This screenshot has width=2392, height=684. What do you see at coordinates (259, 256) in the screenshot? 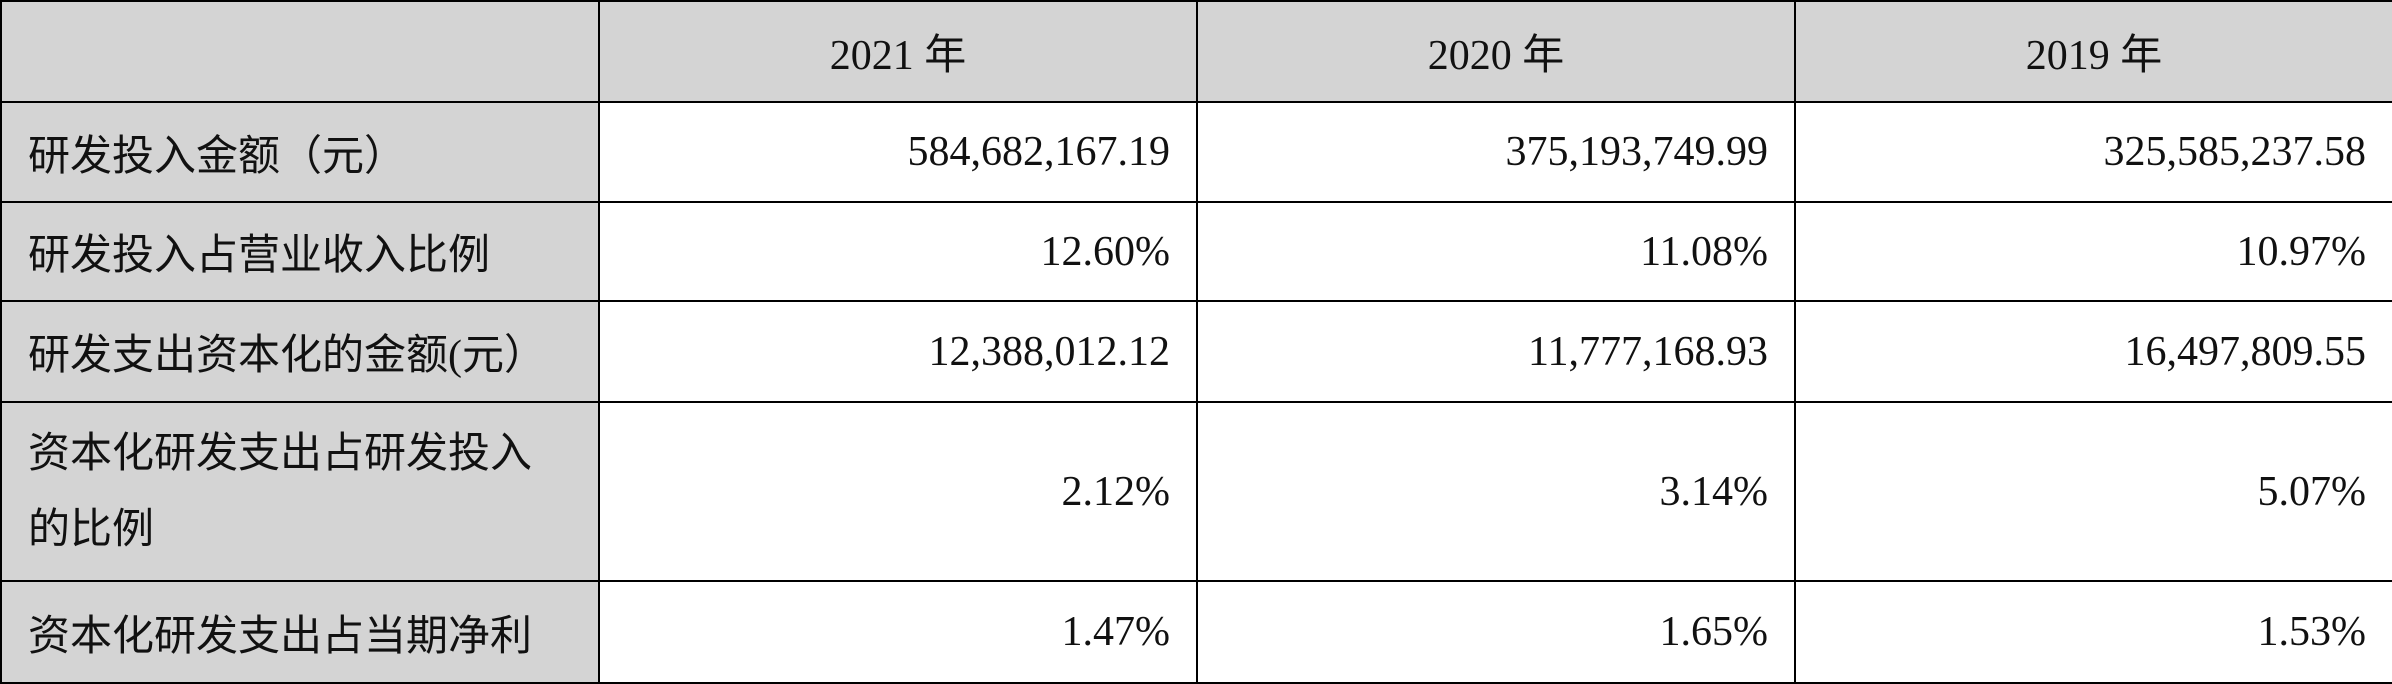
I see `row-label-text: 研发投入占营业收入比例` at bounding box center [259, 256].